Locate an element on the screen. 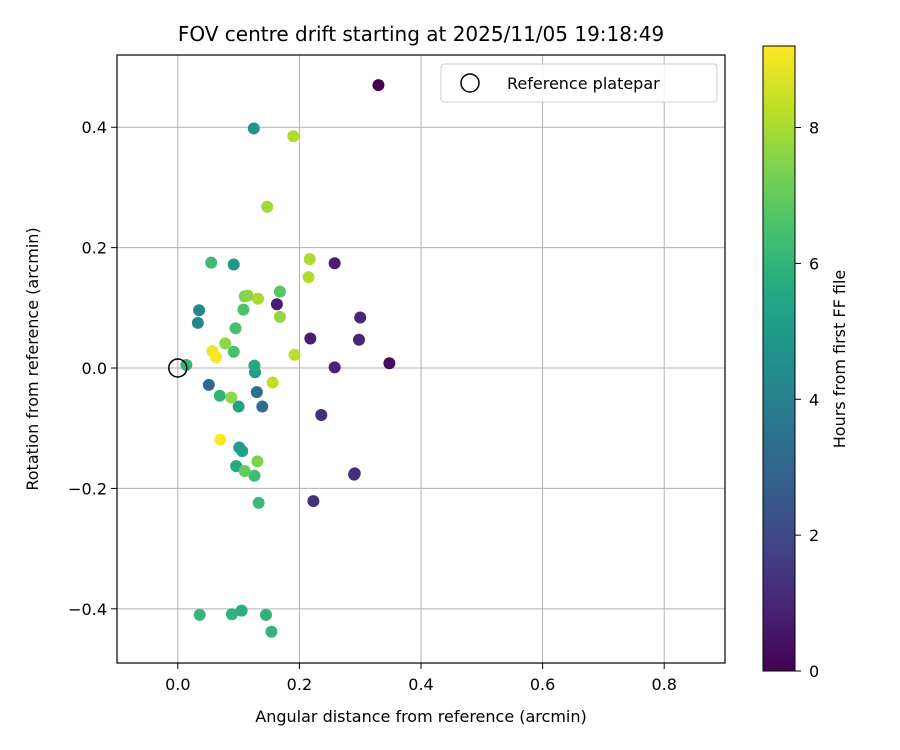 The height and width of the screenshot is (750, 900). x-axis-label: Angular distance from reference (arcmin) is located at coordinates (420, 716).